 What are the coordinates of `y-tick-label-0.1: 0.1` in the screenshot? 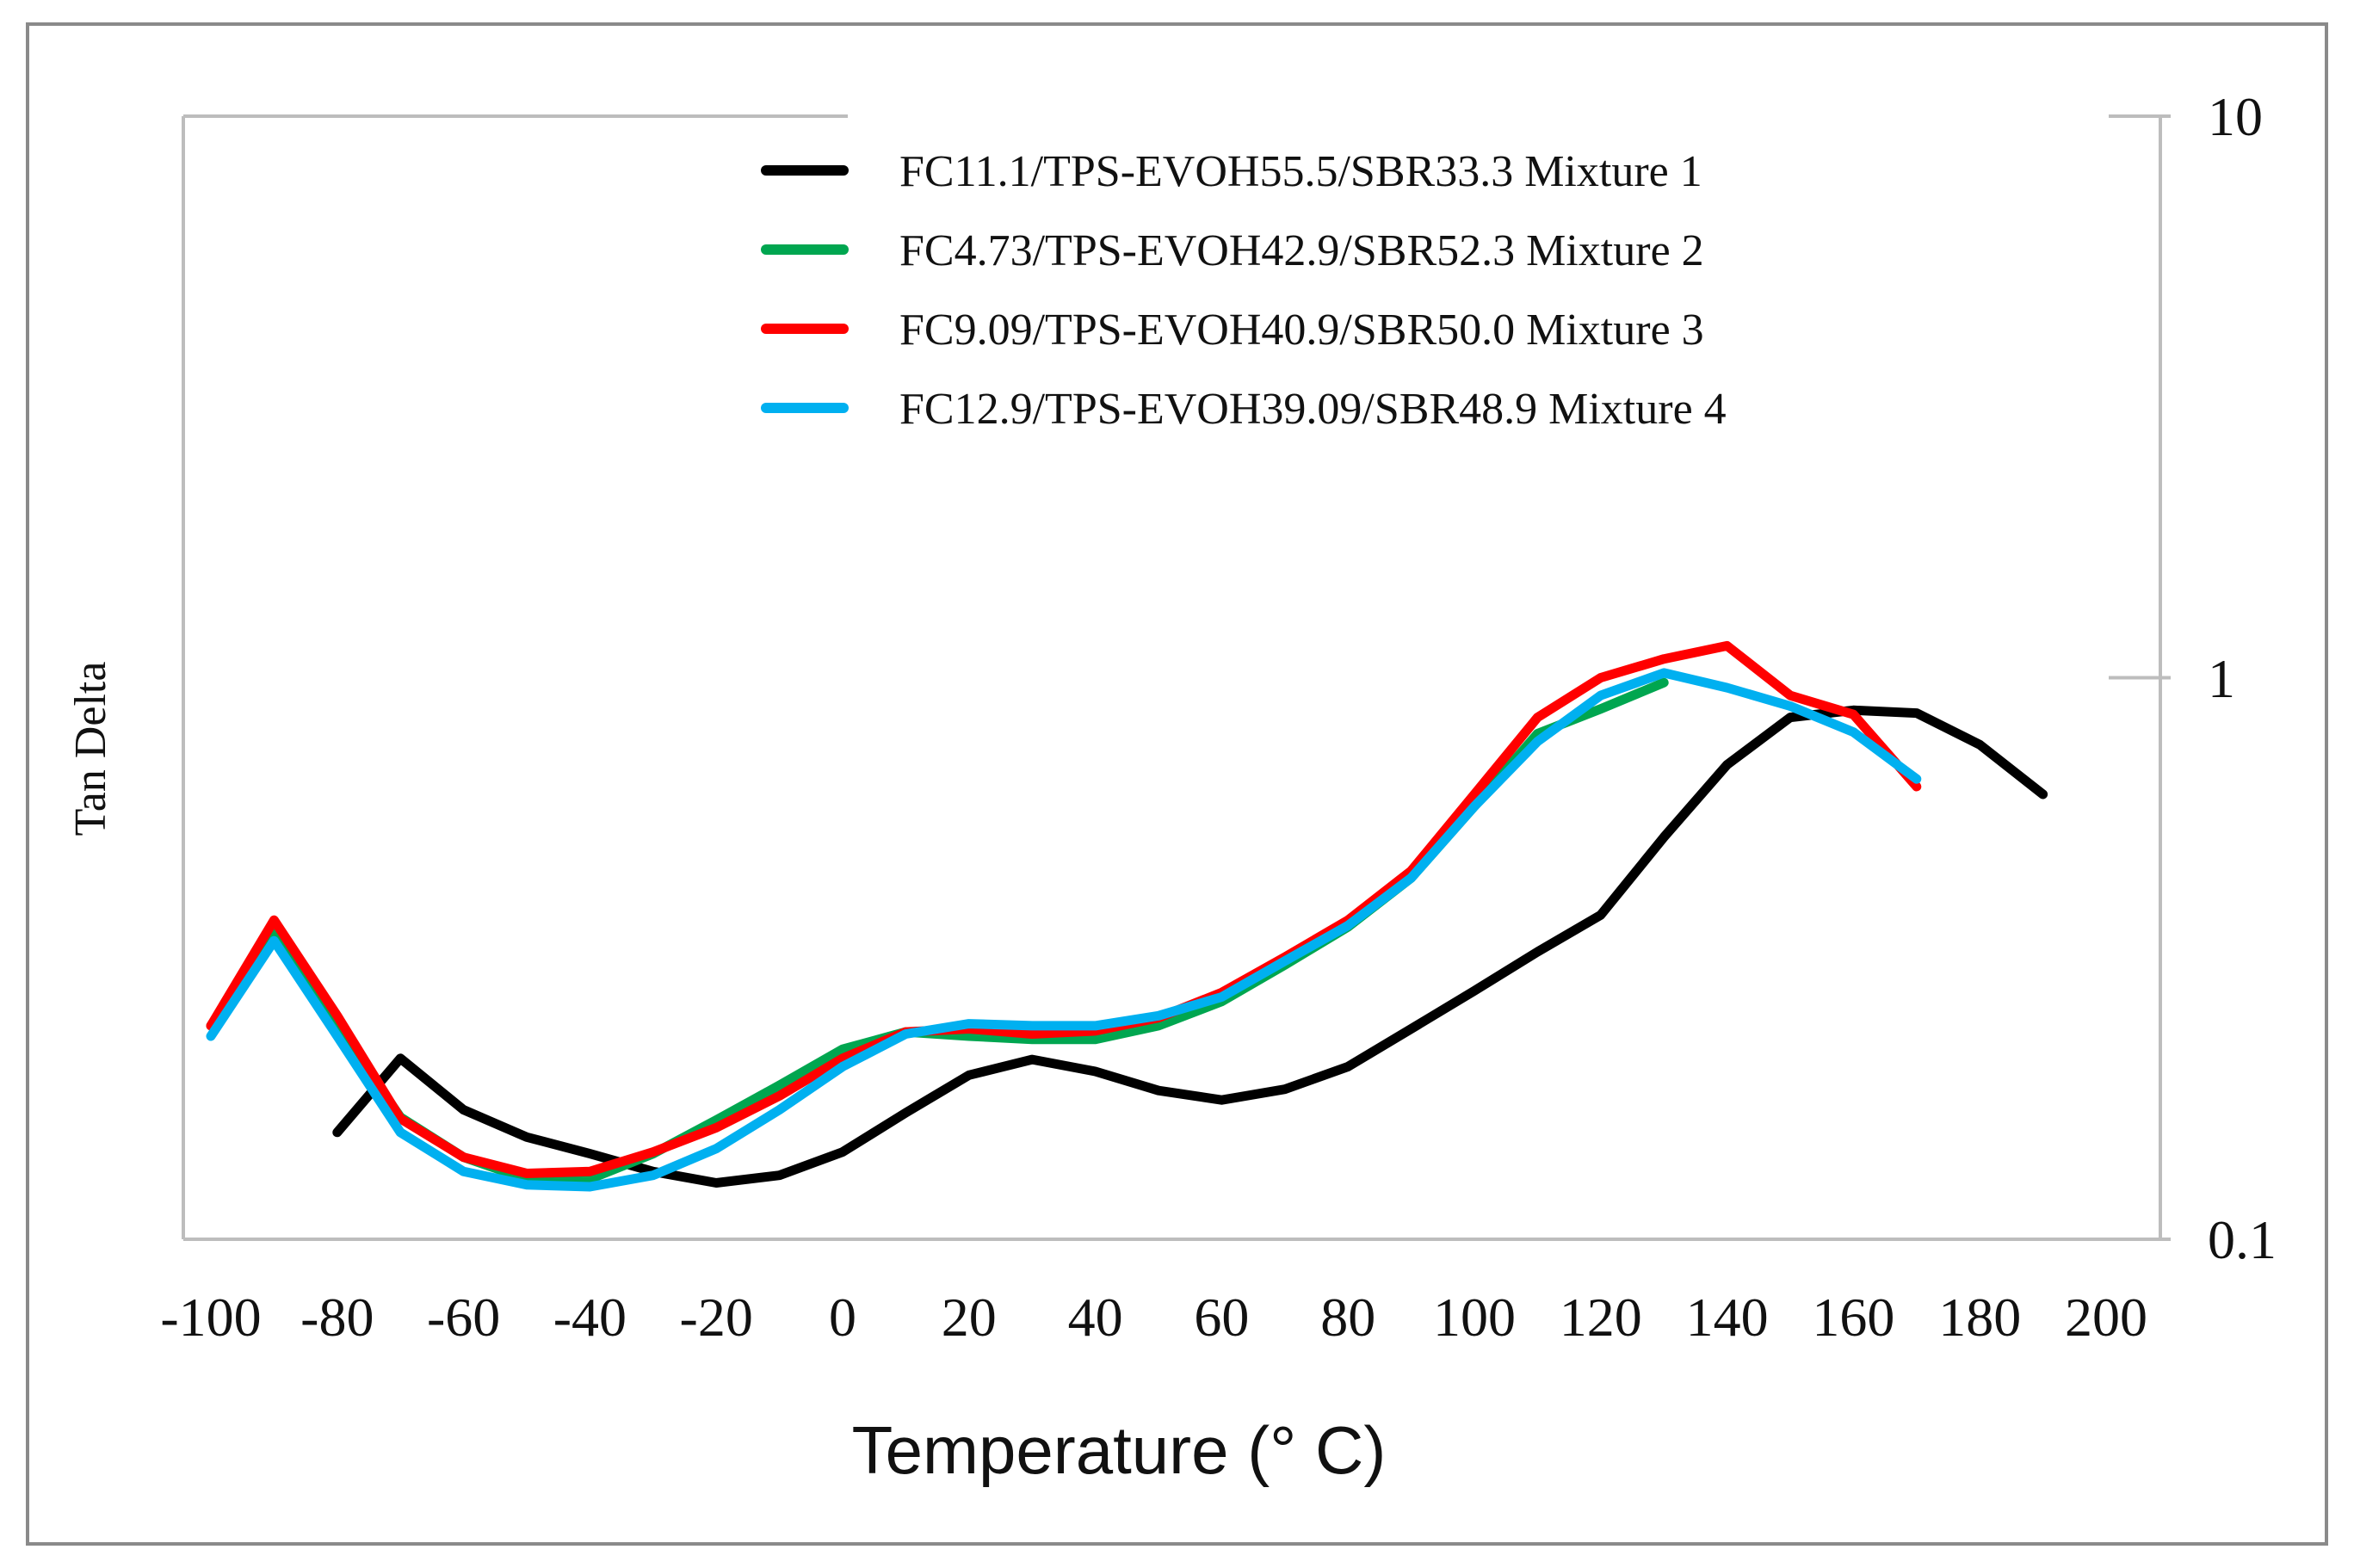 It's located at (2242, 1240).